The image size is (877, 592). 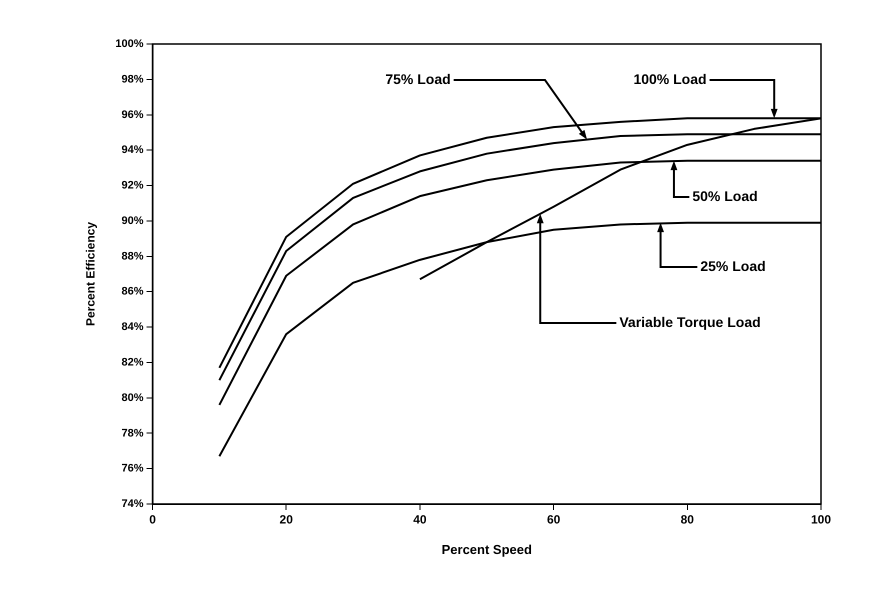 What do you see at coordinates (487, 549) in the screenshot?
I see `x-axis-title: Percent Speed` at bounding box center [487, 549].